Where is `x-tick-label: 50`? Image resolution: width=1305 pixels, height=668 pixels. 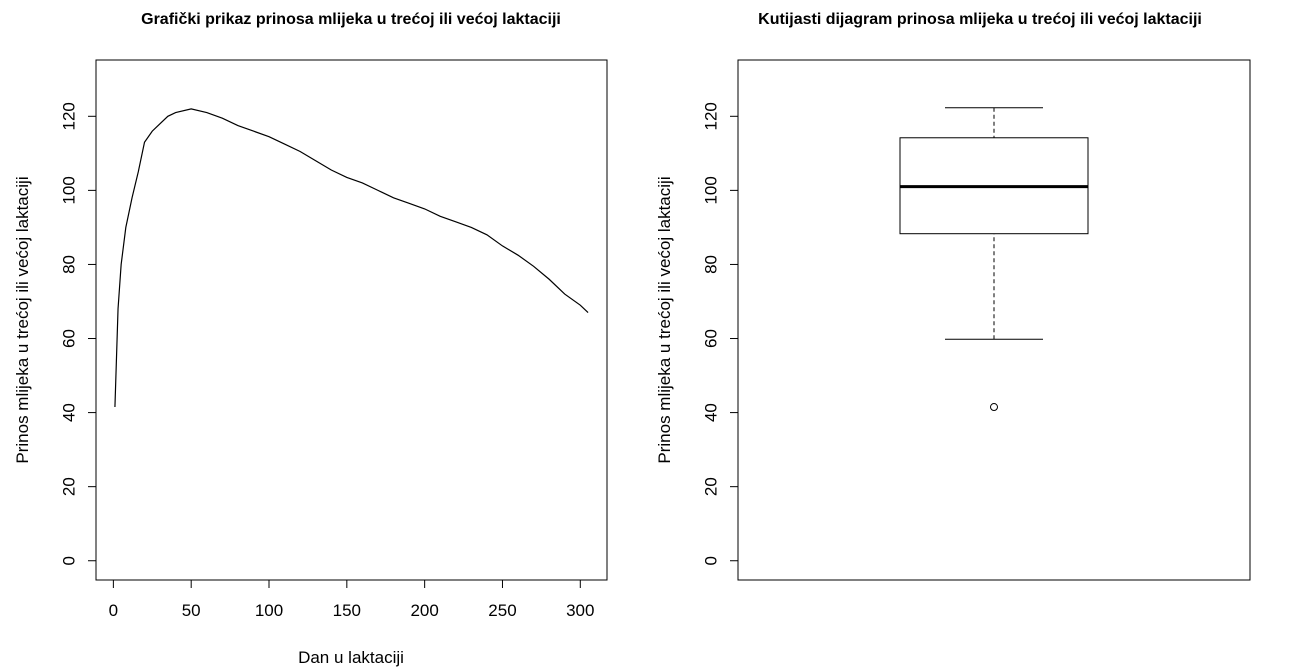 x-tick-label: 50 is located at coordinates (191, 610).